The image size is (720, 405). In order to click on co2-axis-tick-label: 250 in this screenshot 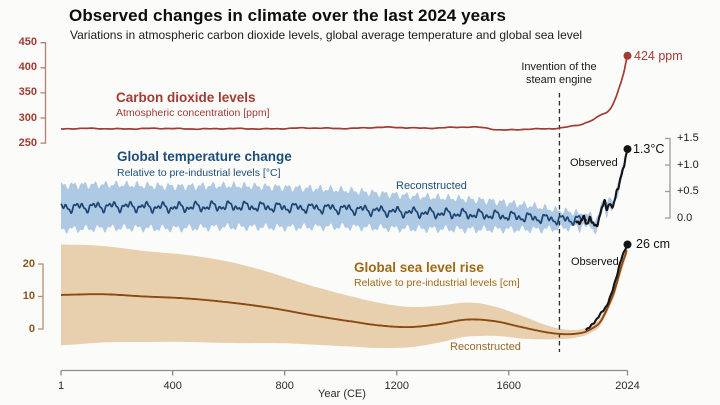, I will do `click(27, 142)`.